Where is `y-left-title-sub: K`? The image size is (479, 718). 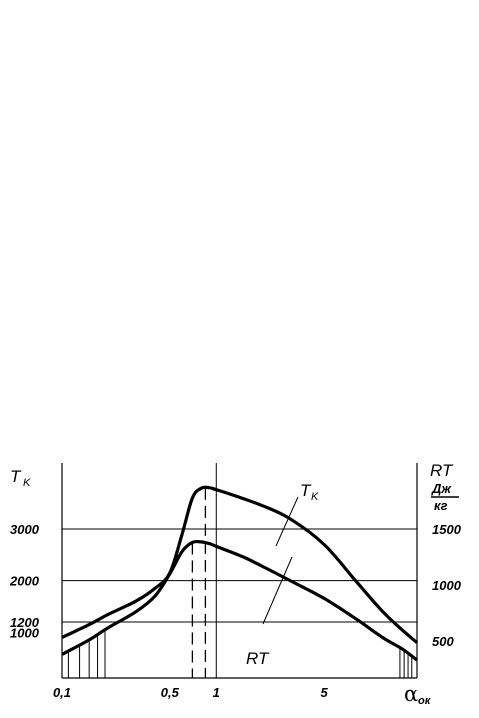 y-left-title-sub: K is located at coordinates (27, 483).